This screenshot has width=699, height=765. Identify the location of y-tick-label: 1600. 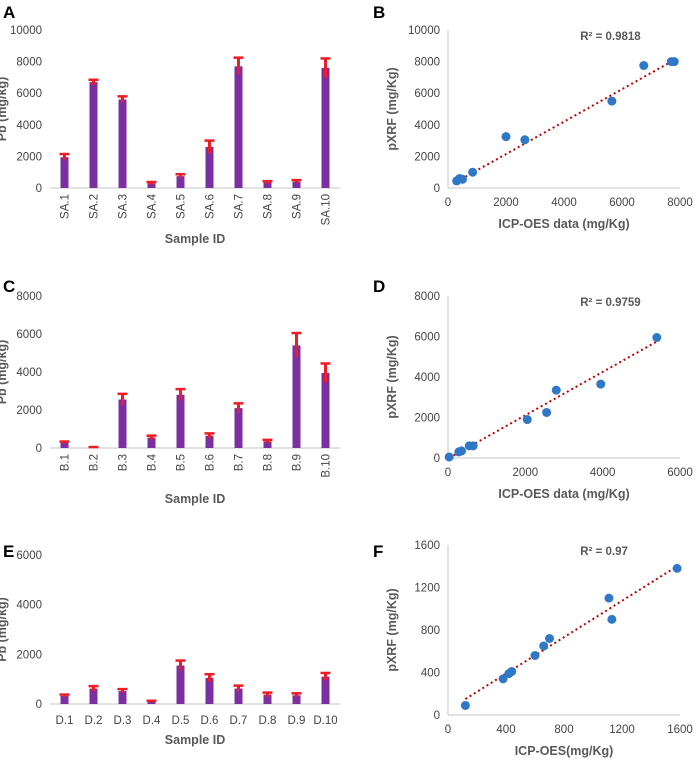
(427, 546).